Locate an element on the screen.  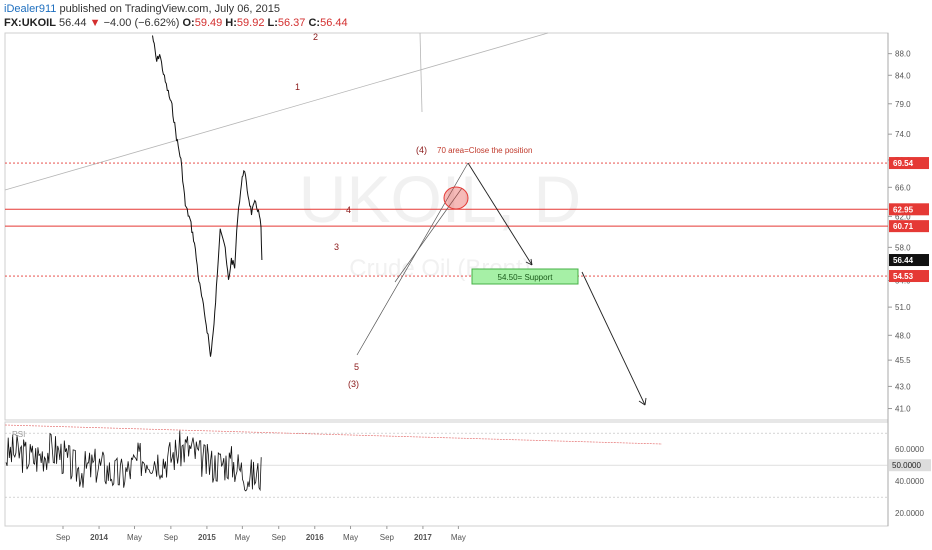
close-value: 56.44 is located at coordinates (334, 23).